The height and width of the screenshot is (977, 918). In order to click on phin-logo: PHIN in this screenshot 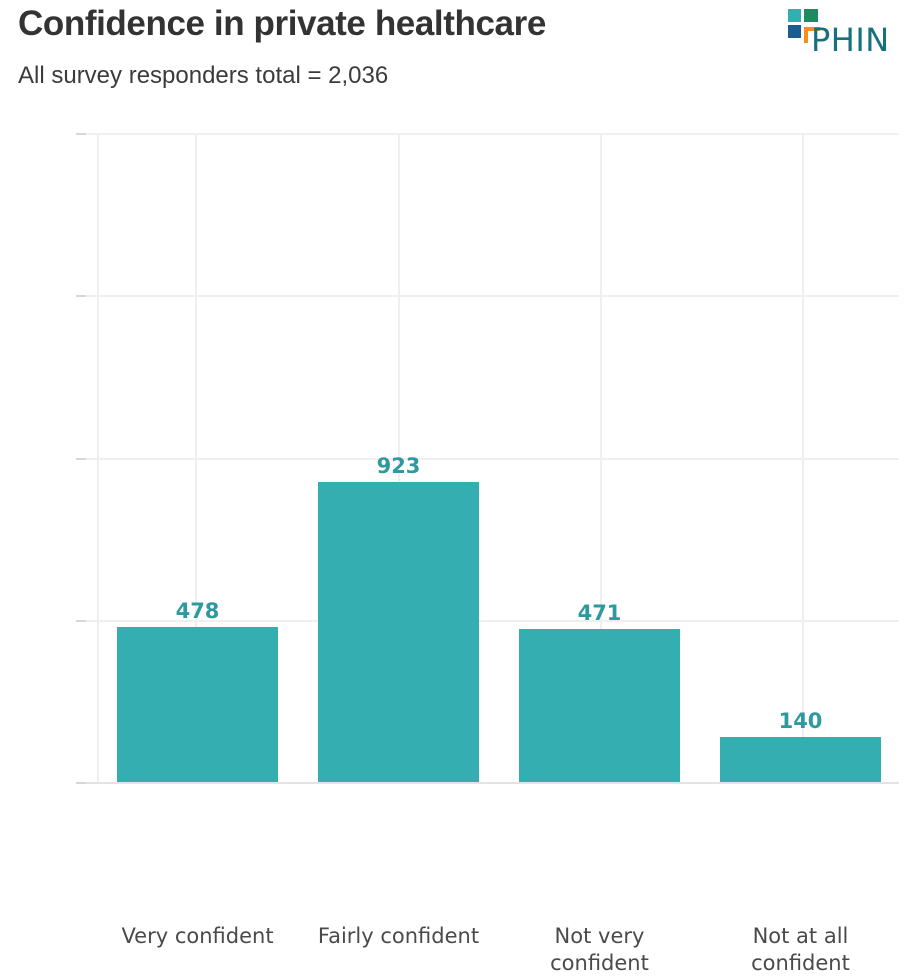, I will do `click(845, 32)`.